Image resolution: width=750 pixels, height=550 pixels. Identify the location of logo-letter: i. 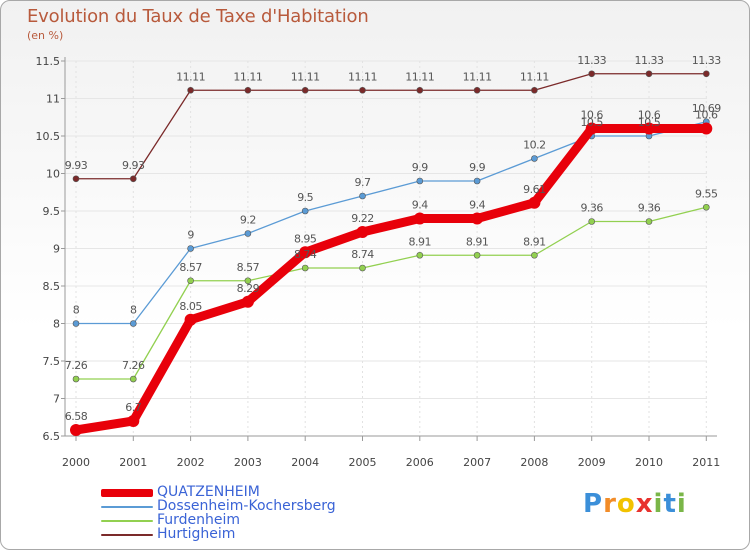
(658, 504).